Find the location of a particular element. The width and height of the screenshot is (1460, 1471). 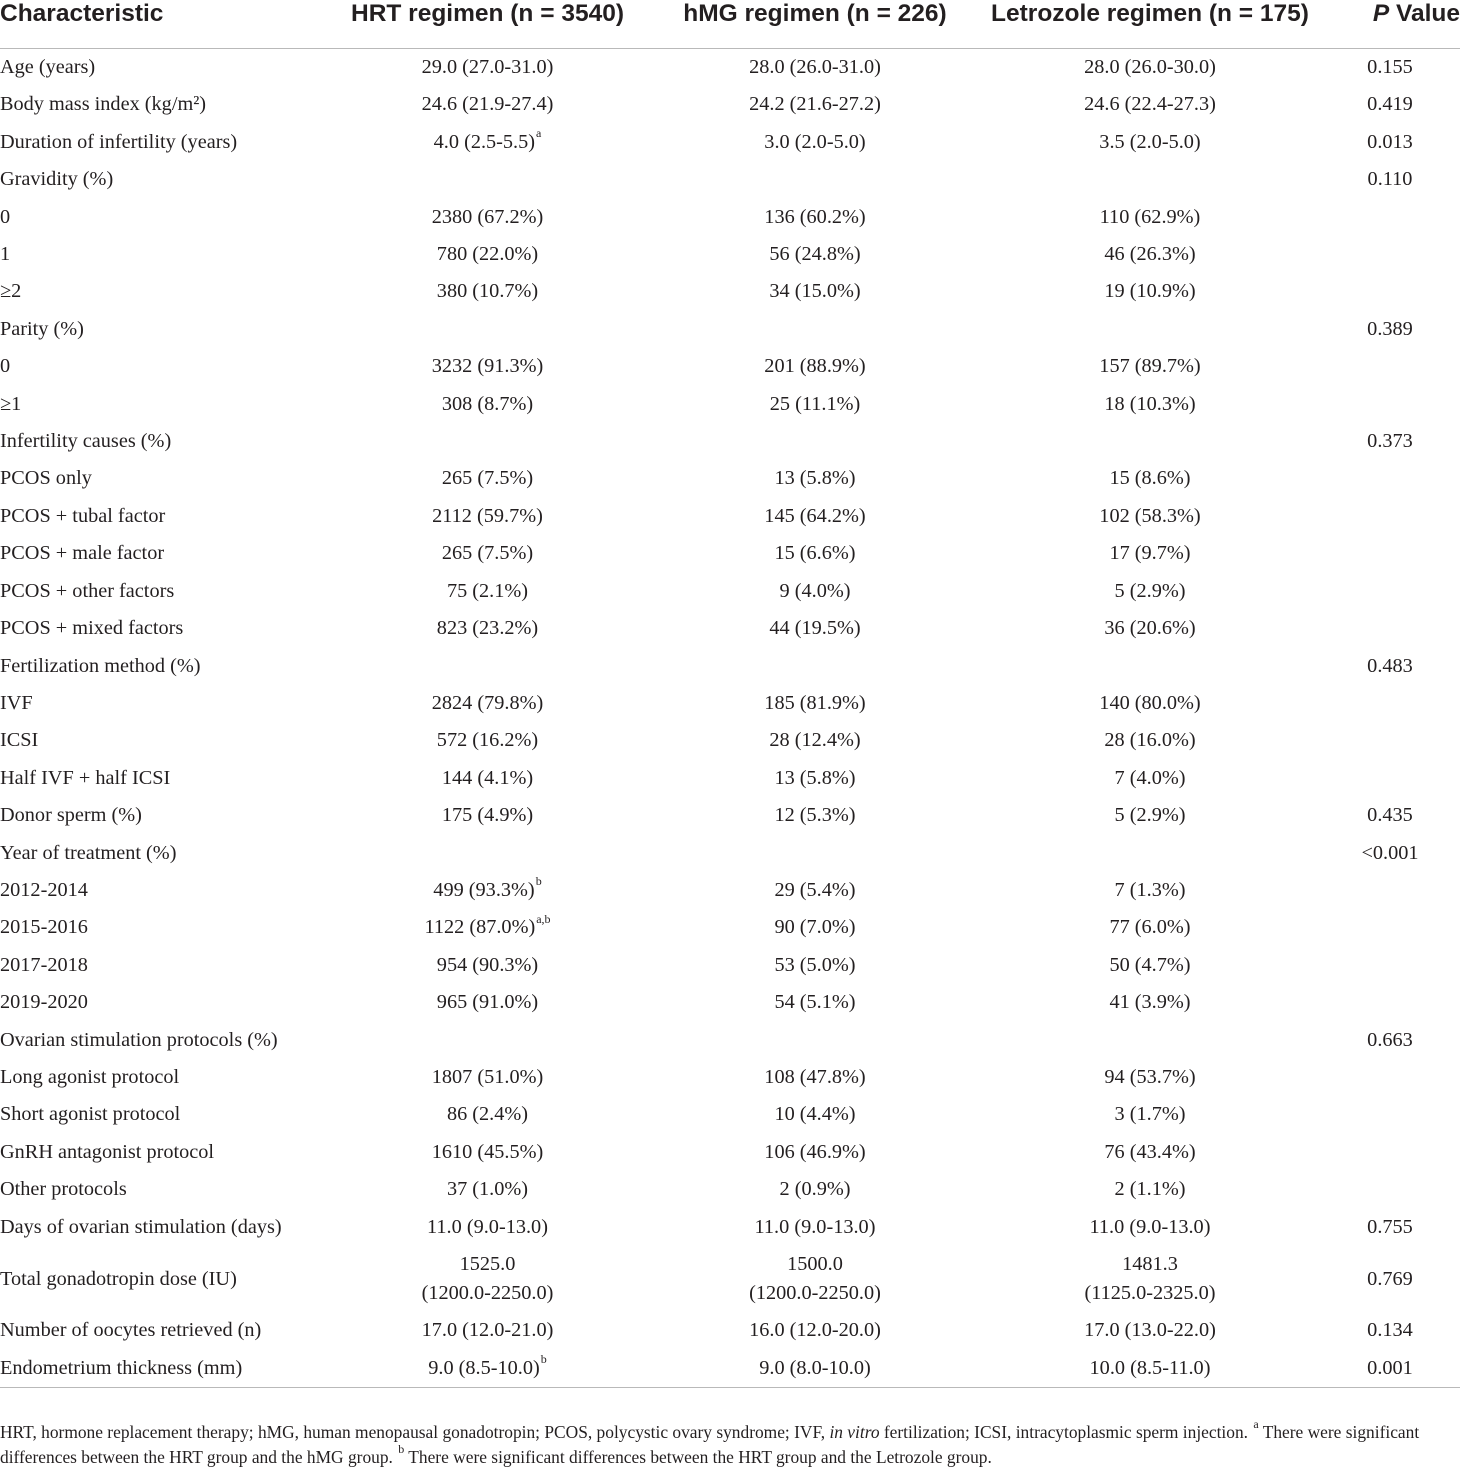

cell-hmg-text: 2 (0.9%) is located at coordinates (815, 1189).